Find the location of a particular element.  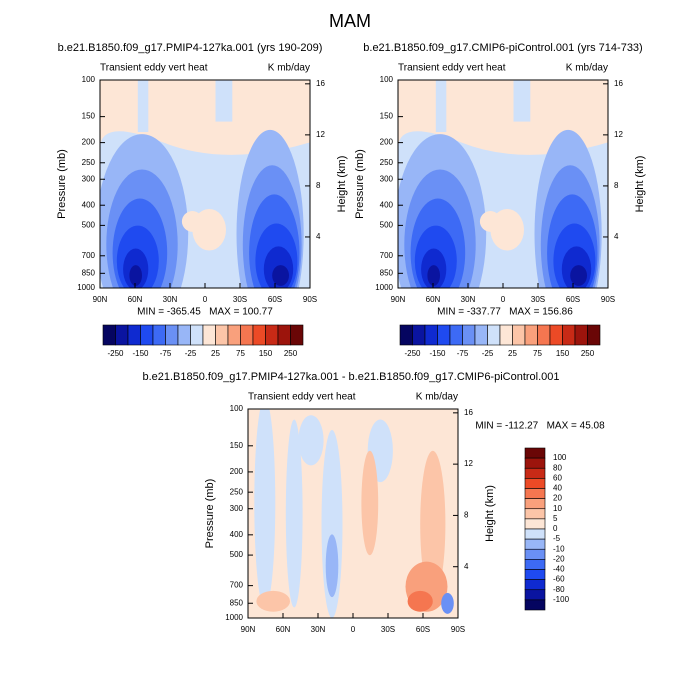

panel-units: K mb/day is located at coordinates (289, 68).